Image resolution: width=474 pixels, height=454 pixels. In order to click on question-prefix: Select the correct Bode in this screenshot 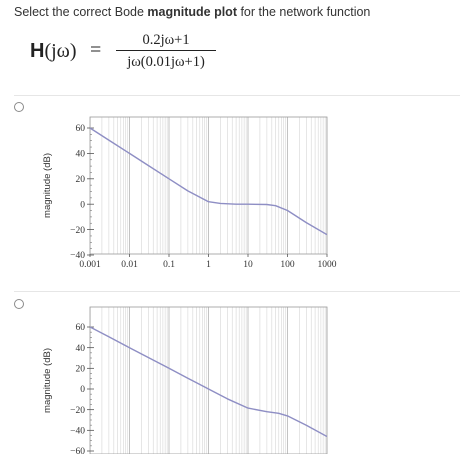, I will do `click(81, 12)`.